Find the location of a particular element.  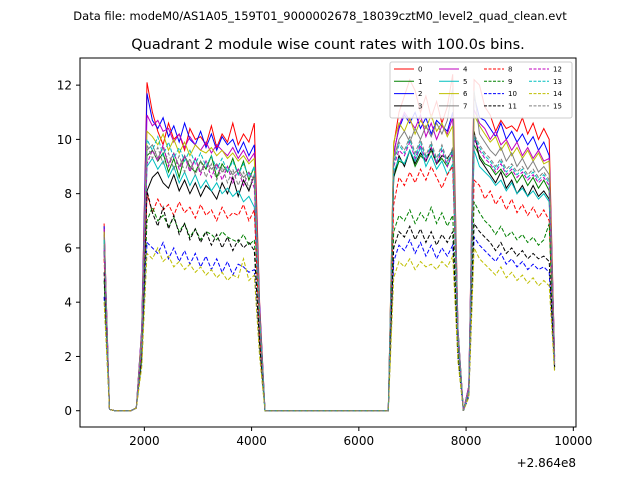

legend-label-5: 5 is located at coordinates (465, 82).